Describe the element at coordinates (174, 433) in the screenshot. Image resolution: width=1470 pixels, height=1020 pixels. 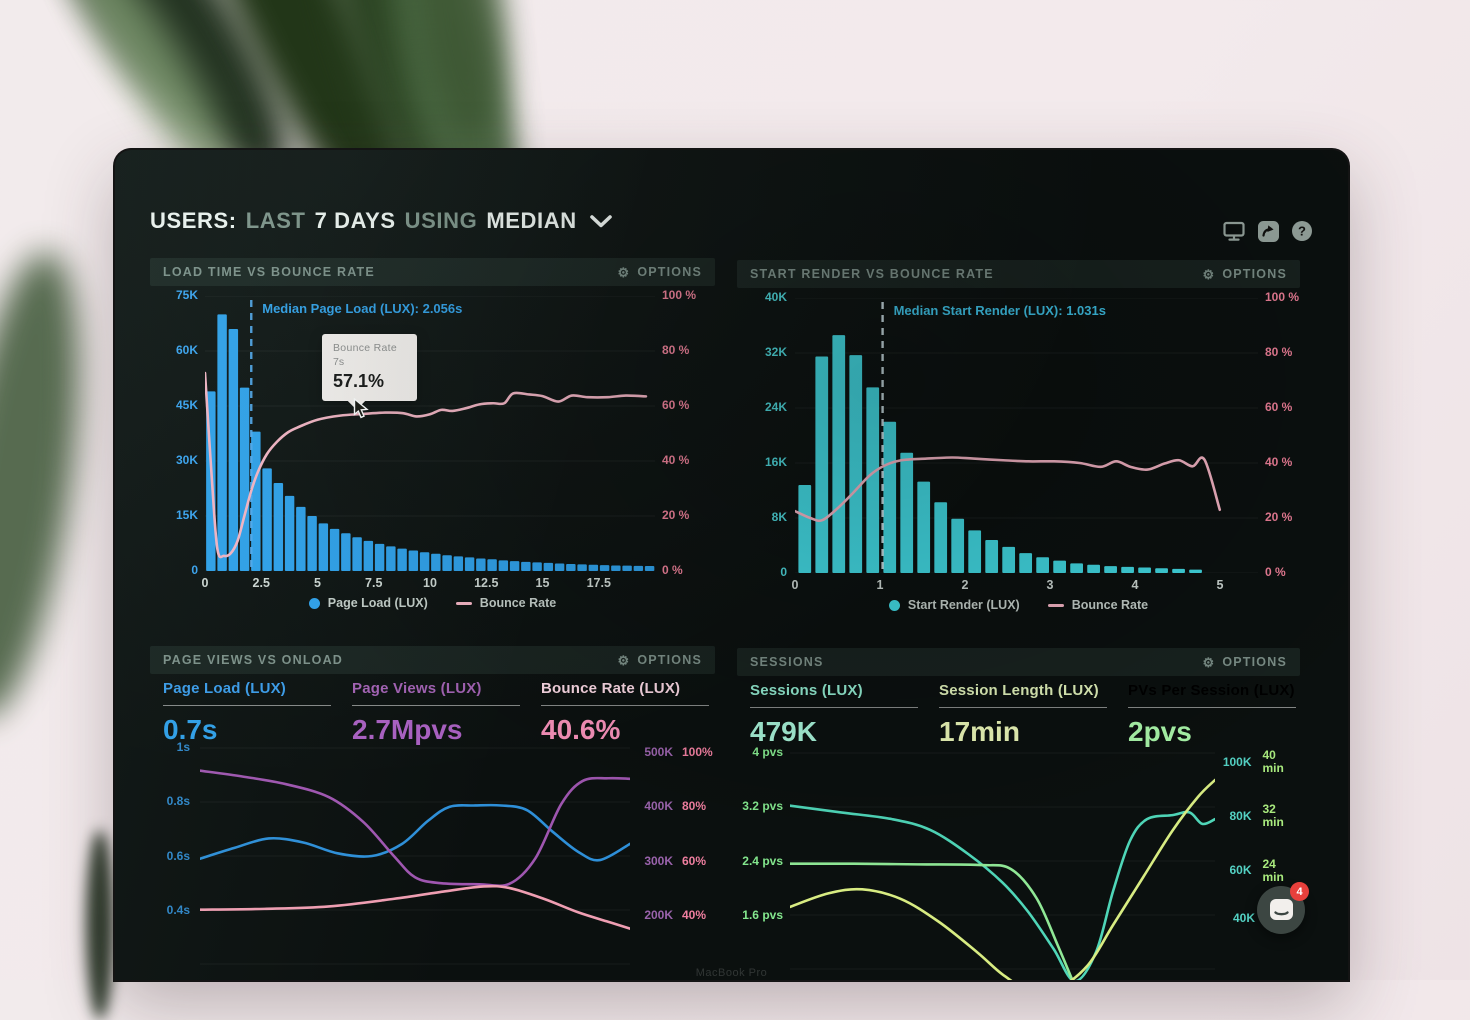
I see `y-axis-left: 75K 60K 45K 30K 15K 0` at that location.